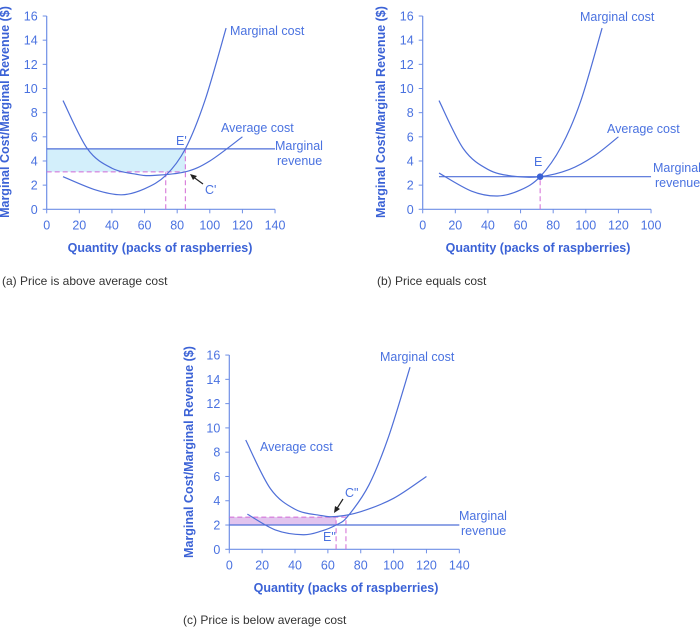  What do you see at coordinates (181, 141) in the screenshot?
I see `point-label: E'` at bounding box center [181, 141].